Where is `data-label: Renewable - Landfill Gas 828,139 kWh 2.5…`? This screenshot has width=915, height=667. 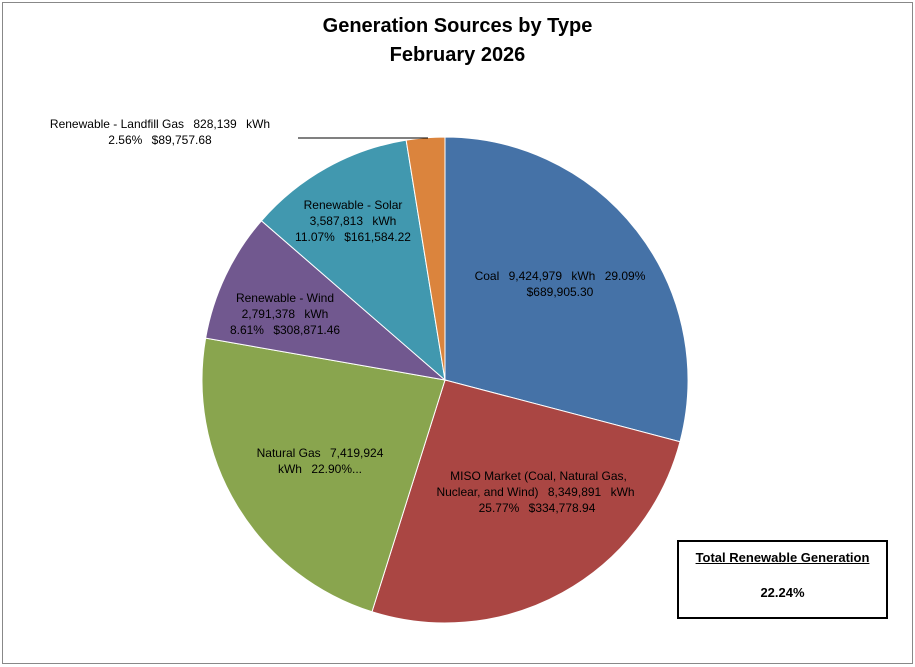 data-label: Renewable - Landfill Gas 828,139 kWh 2.5… is located at coordinates (160, 132).